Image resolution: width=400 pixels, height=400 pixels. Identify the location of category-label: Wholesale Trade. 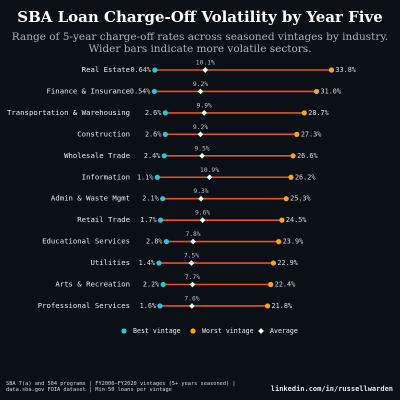
(97, 155).